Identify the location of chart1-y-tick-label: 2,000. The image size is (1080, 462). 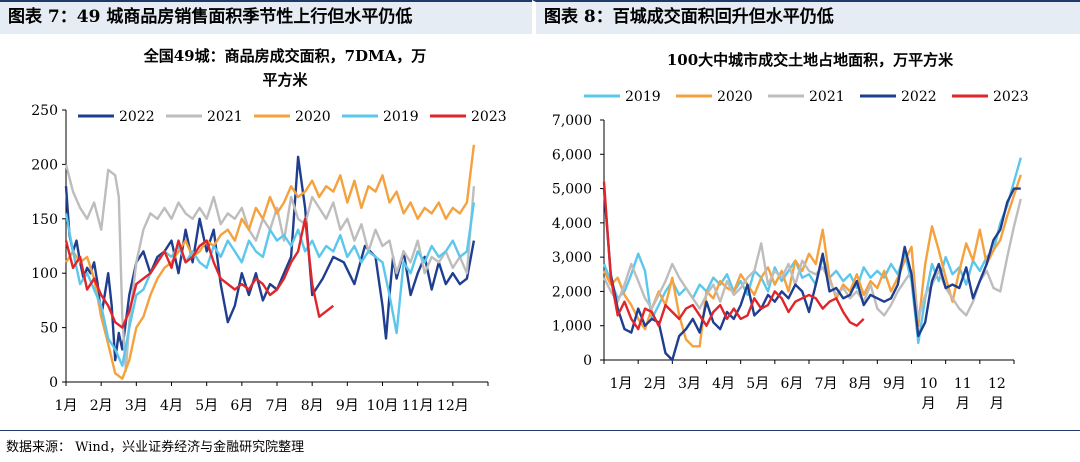
(572, 292).